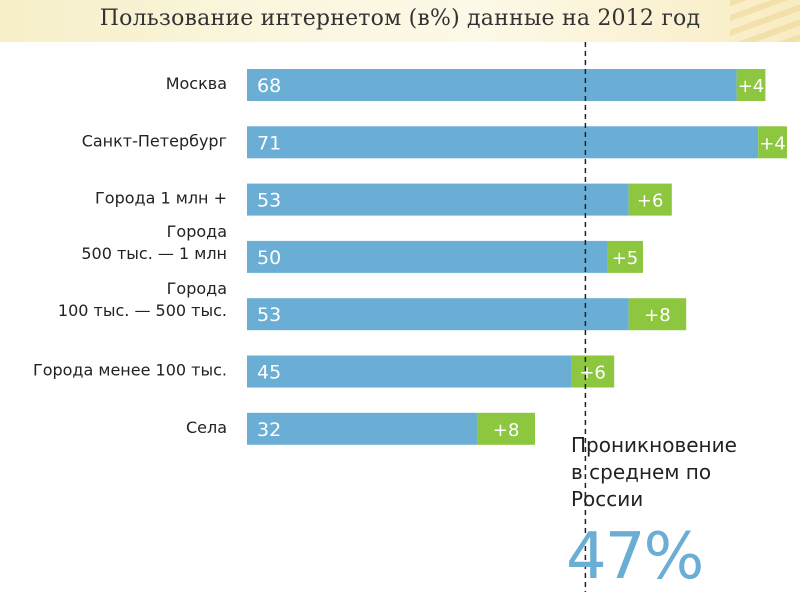 The image size is (800, 600). Describe the element at coordinates (154, 253) in the screenshot. I see `category-label: 500 тыс. — 1 млн` at that location.